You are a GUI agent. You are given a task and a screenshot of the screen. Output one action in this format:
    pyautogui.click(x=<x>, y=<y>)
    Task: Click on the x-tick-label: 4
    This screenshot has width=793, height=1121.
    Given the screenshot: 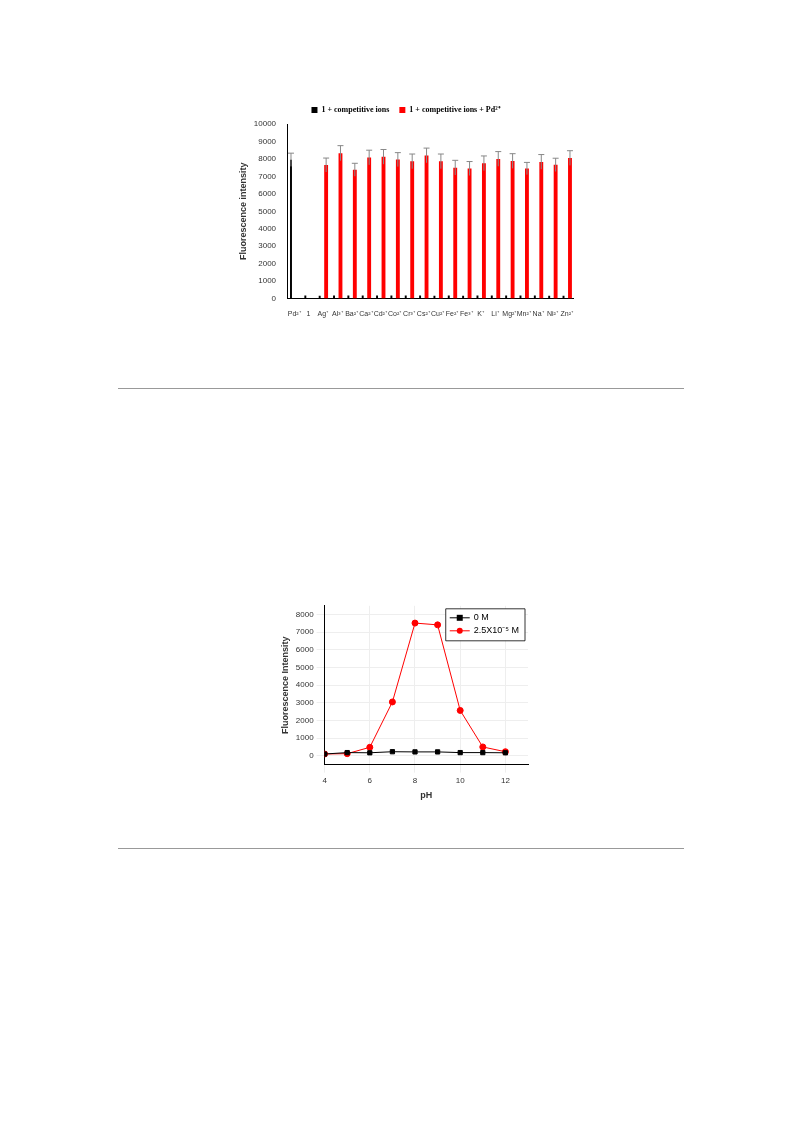 What is the action you would take?
    pyautogui.click(x=325, y=780)
    